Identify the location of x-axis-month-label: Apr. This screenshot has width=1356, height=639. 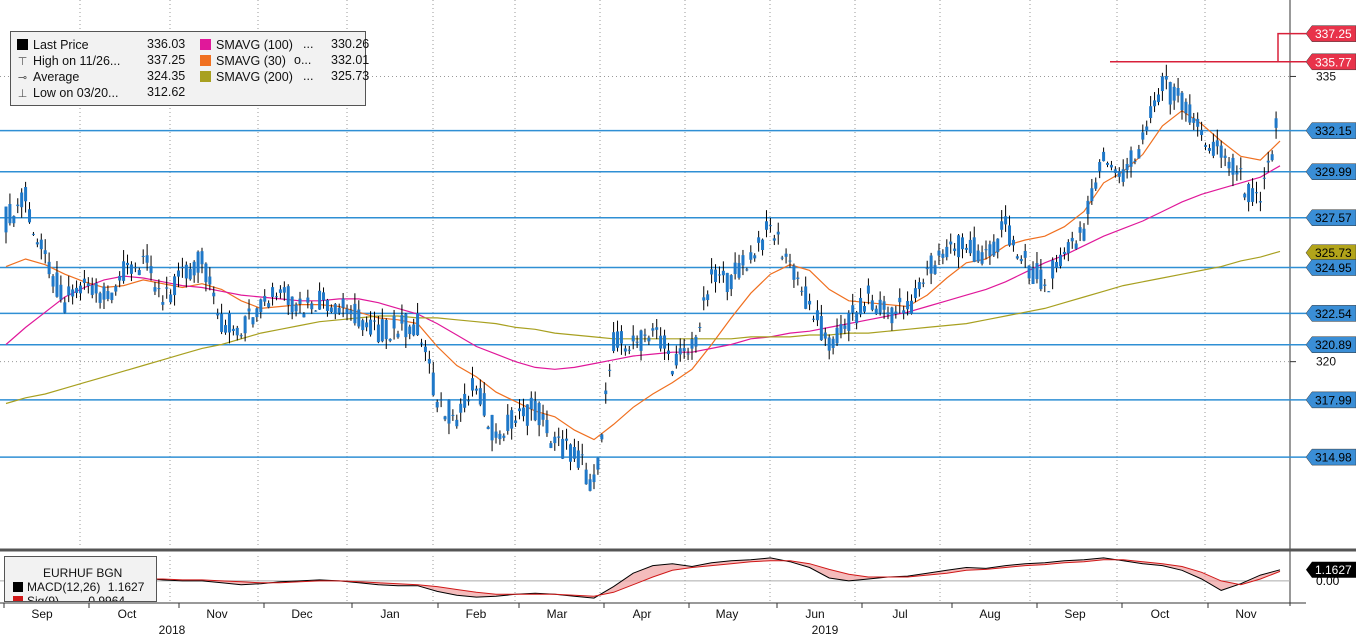
(642, 614).